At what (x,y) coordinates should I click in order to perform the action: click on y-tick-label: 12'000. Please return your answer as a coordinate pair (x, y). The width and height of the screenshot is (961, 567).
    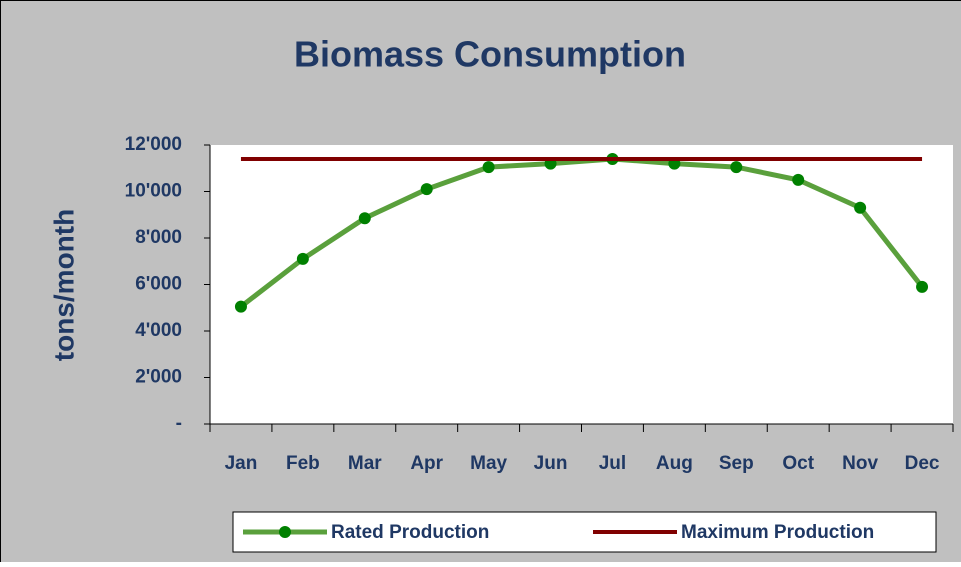
    Looking at the image, I should click on (153, 144).